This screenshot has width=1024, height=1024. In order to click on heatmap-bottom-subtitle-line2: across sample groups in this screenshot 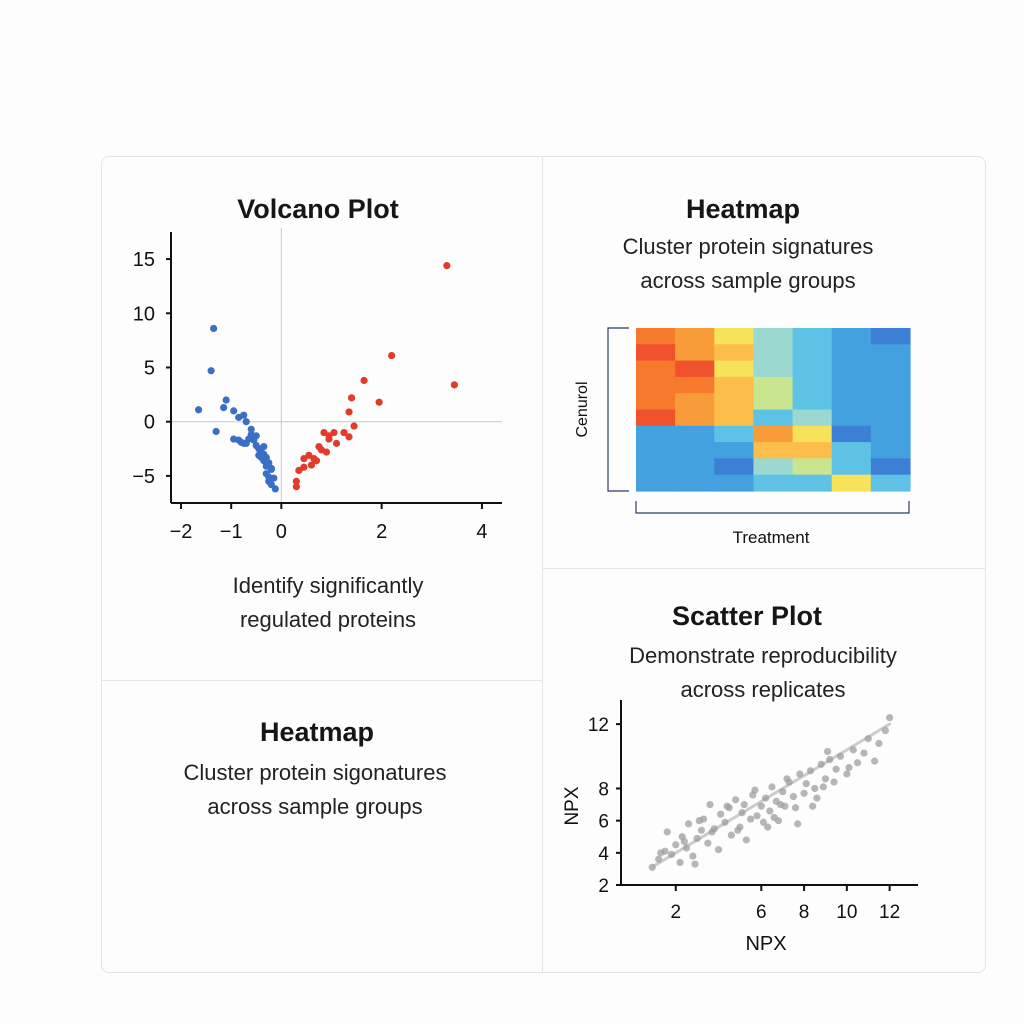, I will do `click(315, 806)`.